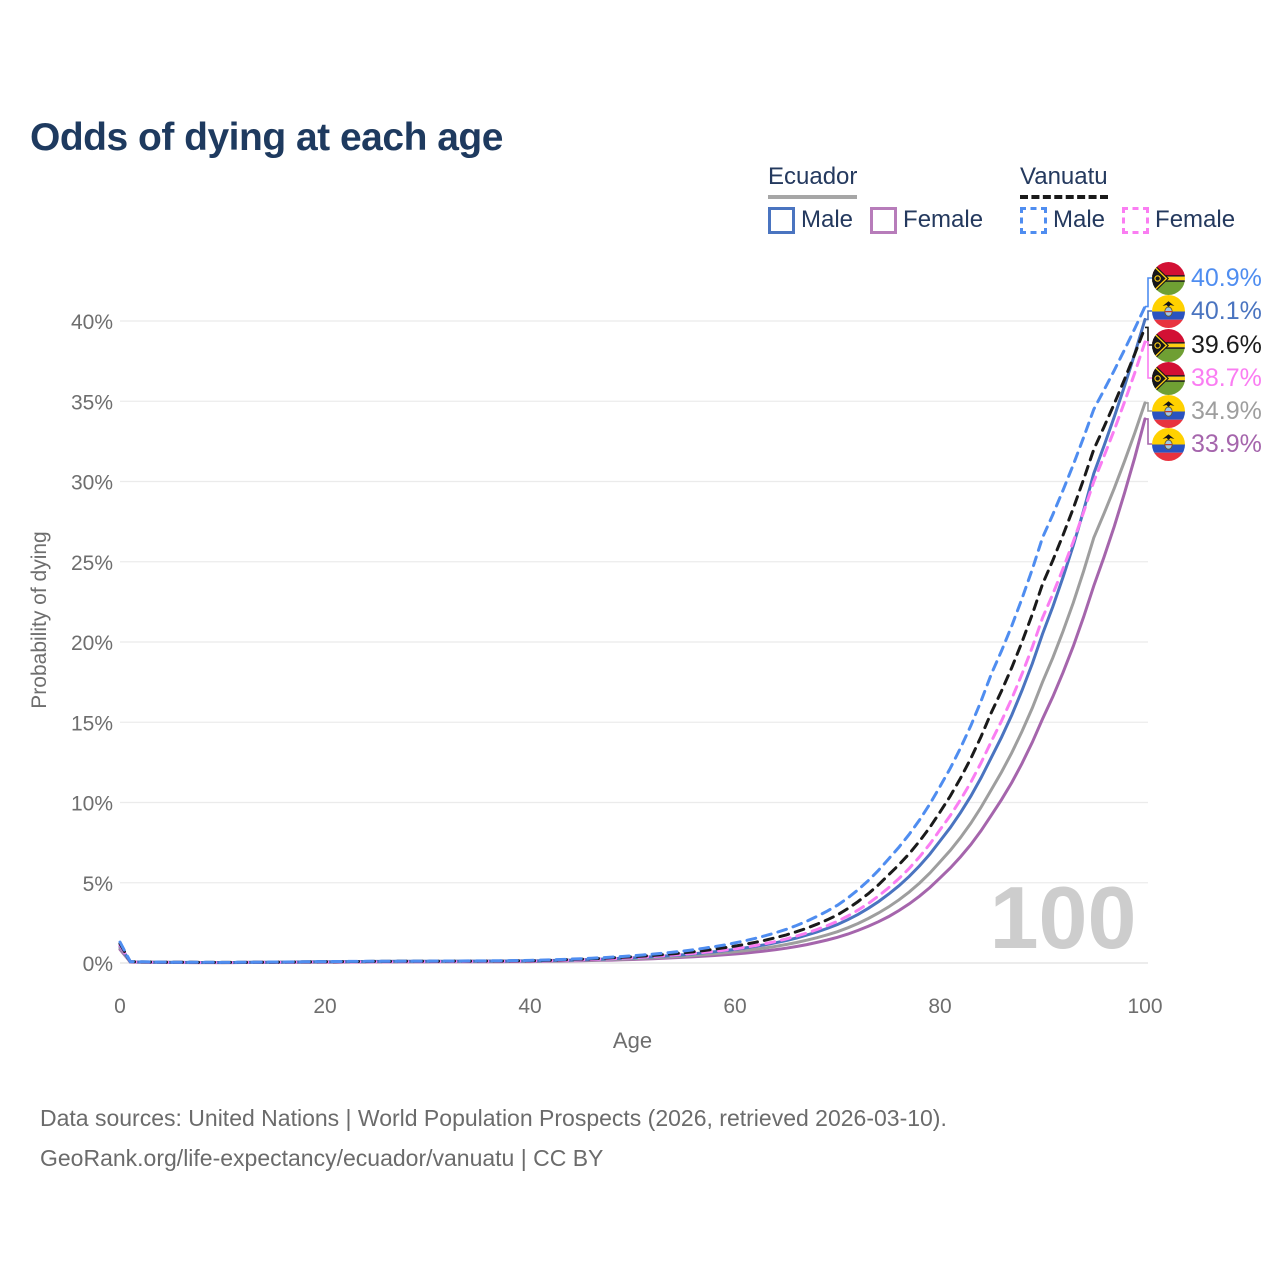  Describe the element at coordinates (98, 964) in the screenshot. I see `y-tick-label: 0%` at that location.